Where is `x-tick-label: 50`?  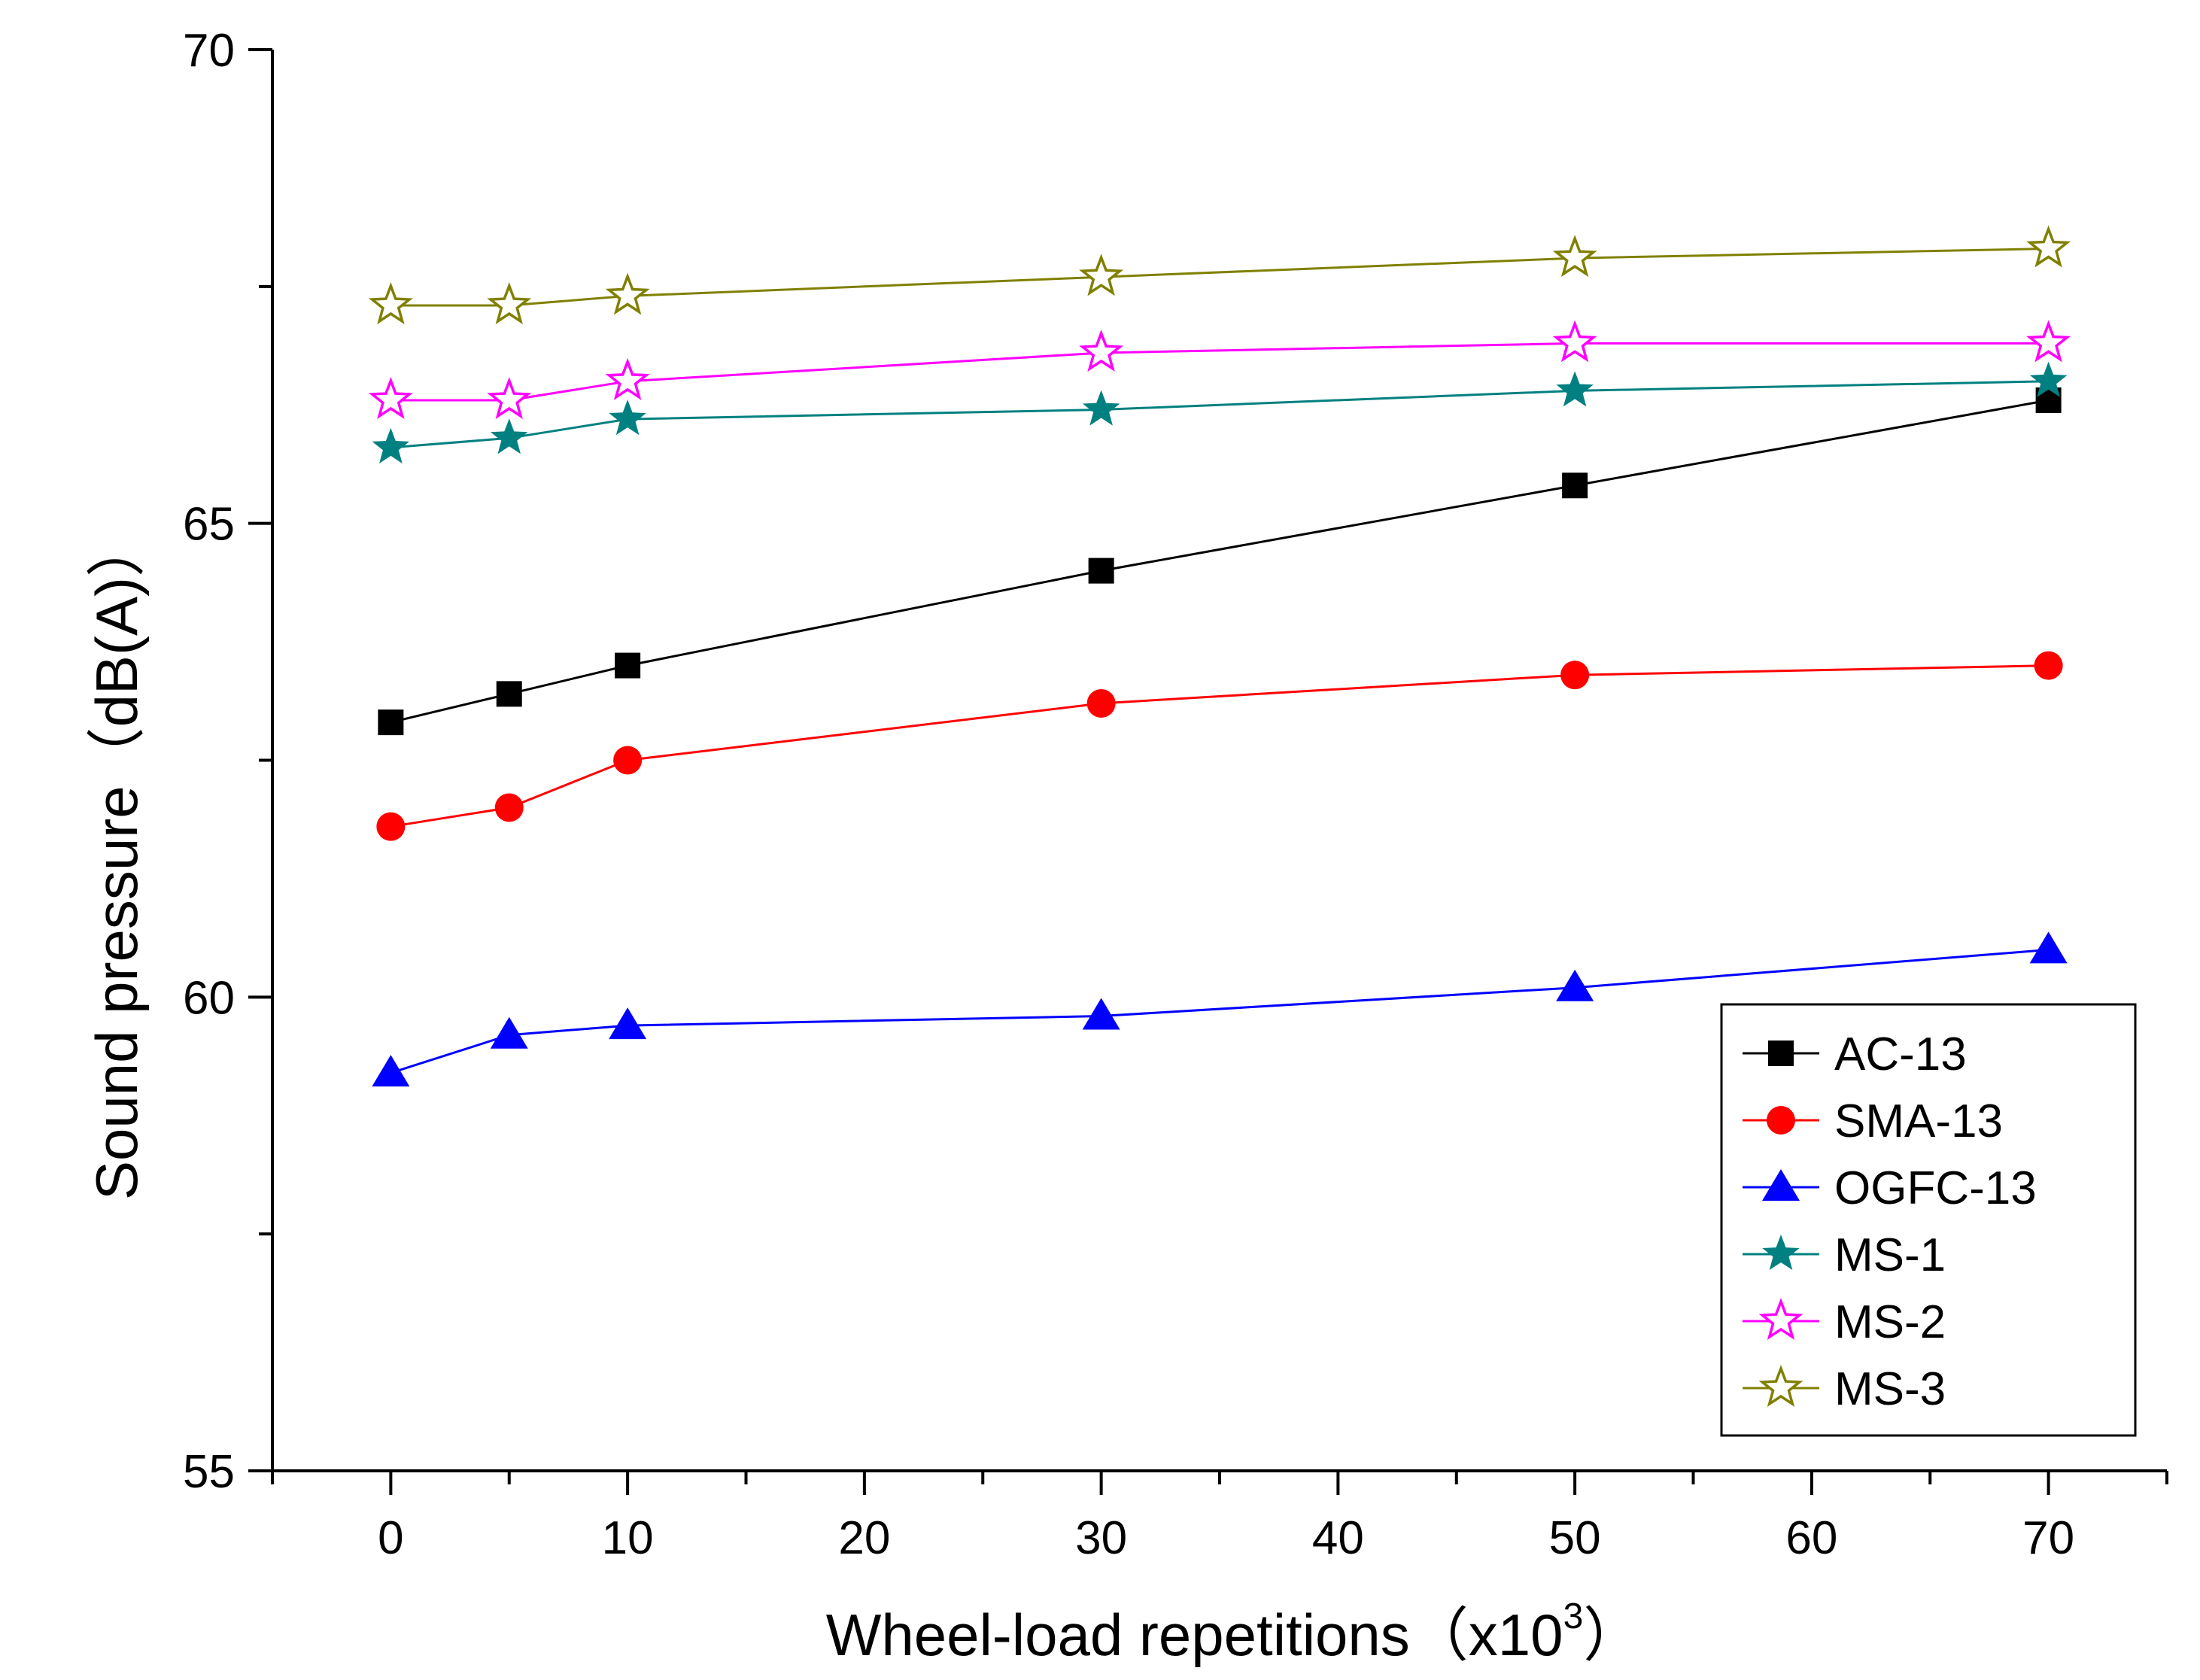
x-tick-label: 50 is located at coordinates (1575, 1538).